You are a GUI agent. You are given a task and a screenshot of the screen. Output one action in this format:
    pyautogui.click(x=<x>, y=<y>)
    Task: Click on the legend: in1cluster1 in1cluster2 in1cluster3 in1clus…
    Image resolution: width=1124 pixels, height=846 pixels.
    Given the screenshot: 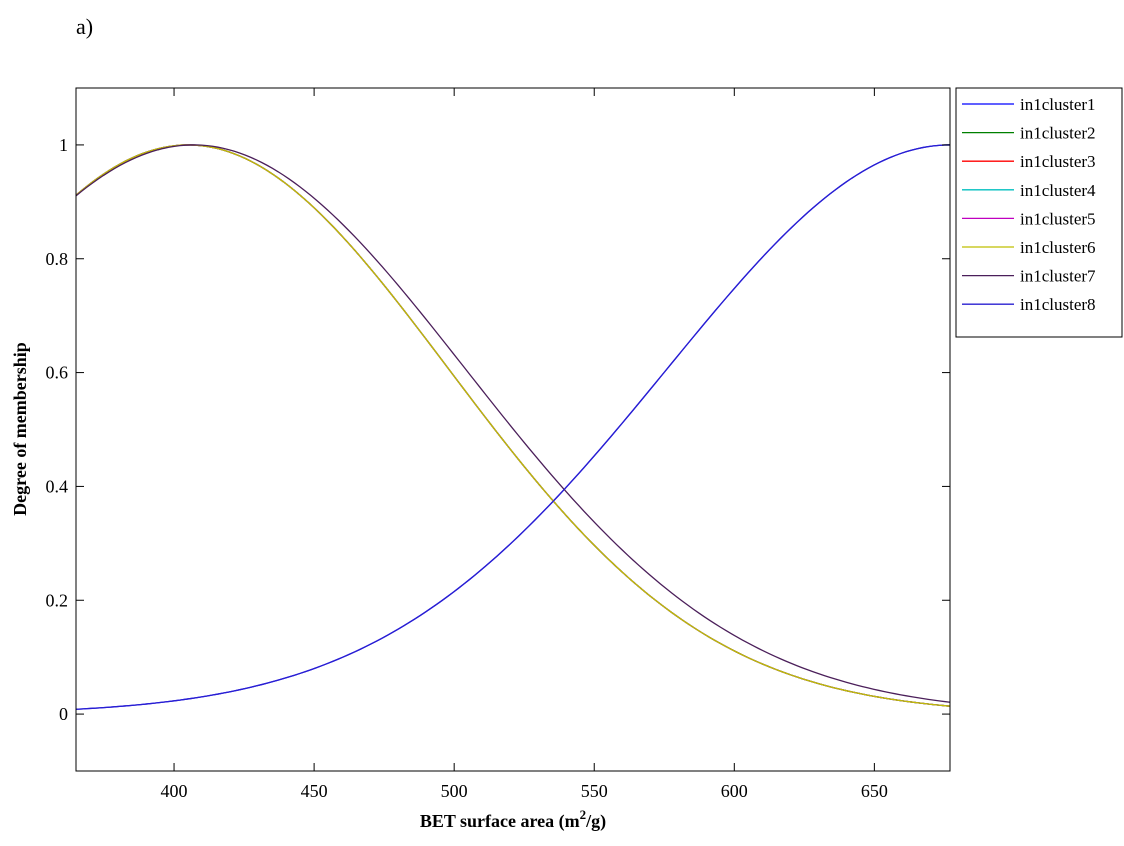 What is the action you would take?
    pyautogui.click(x=1039, y=212)
    